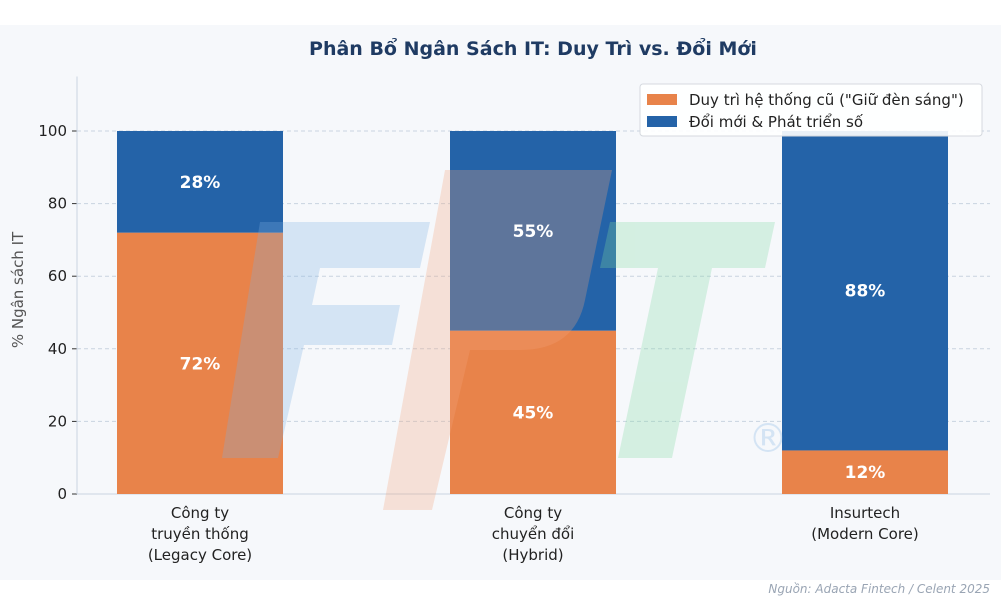 The height and width of the screenshot is (602, 1001). What do you see at coordinates (57, 204) in the screenshot?
I see `y-tick-label: 80` at bounding box center [57, 204].